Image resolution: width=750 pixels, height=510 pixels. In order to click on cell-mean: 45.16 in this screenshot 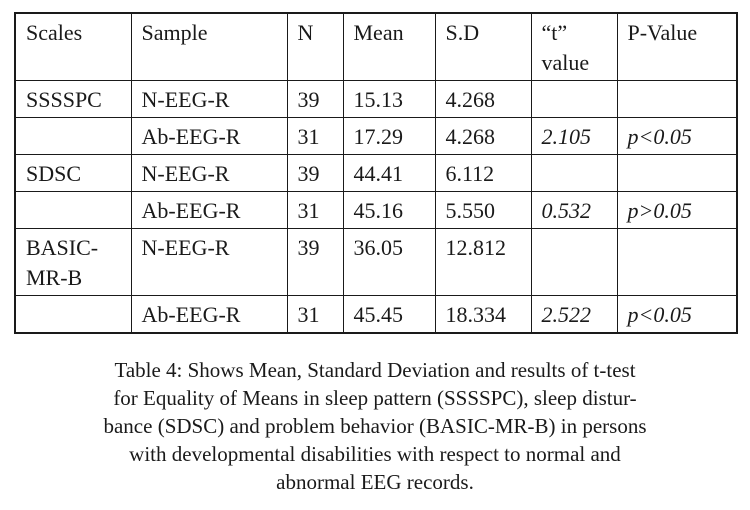, I will do `click(389, 210)`.